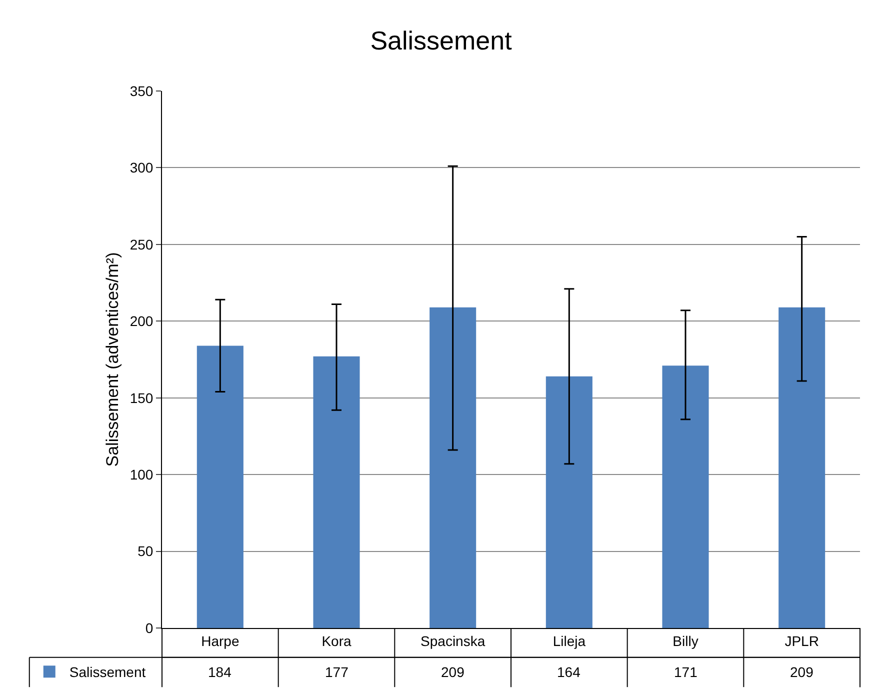 The width and height of the screenshot is (882, 700). Describe the element at coordinates (149, 628) in the screenshot. I see `y-tick-label: 0` at that location.